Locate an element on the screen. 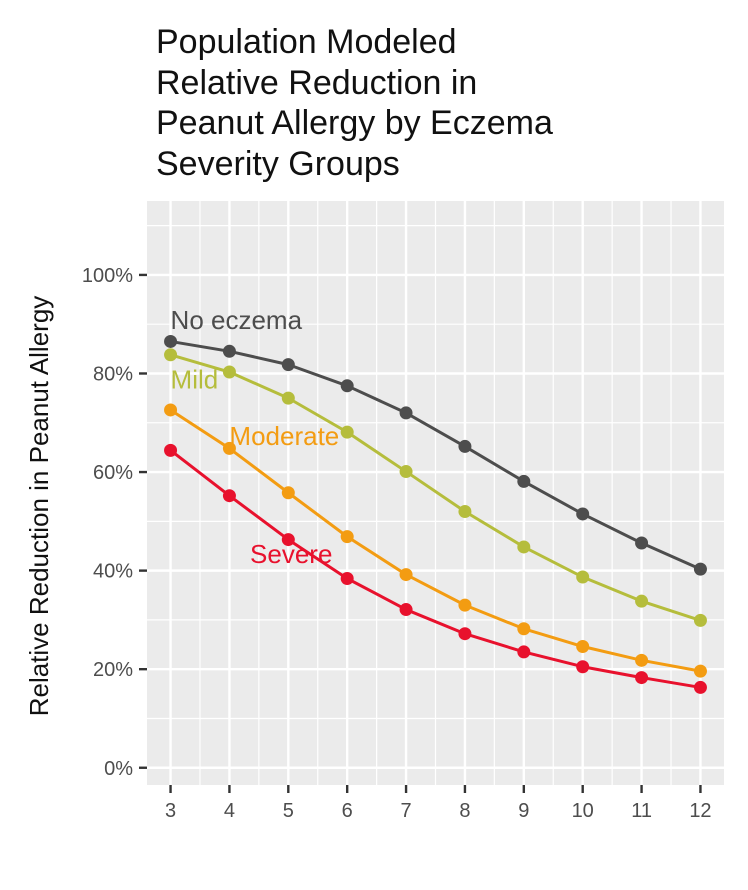  x-tick-label: 11 is located at coordinates (641, 811).